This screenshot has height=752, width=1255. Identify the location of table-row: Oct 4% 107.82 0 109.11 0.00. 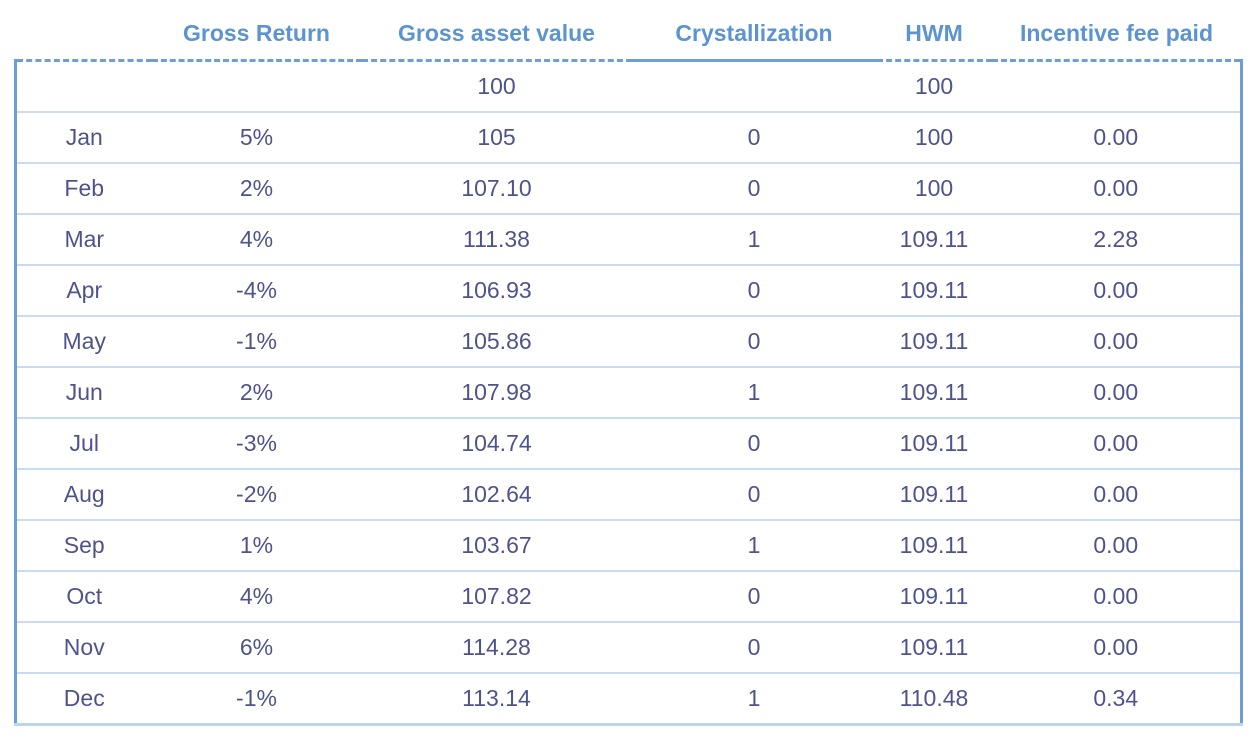
(628, 596).